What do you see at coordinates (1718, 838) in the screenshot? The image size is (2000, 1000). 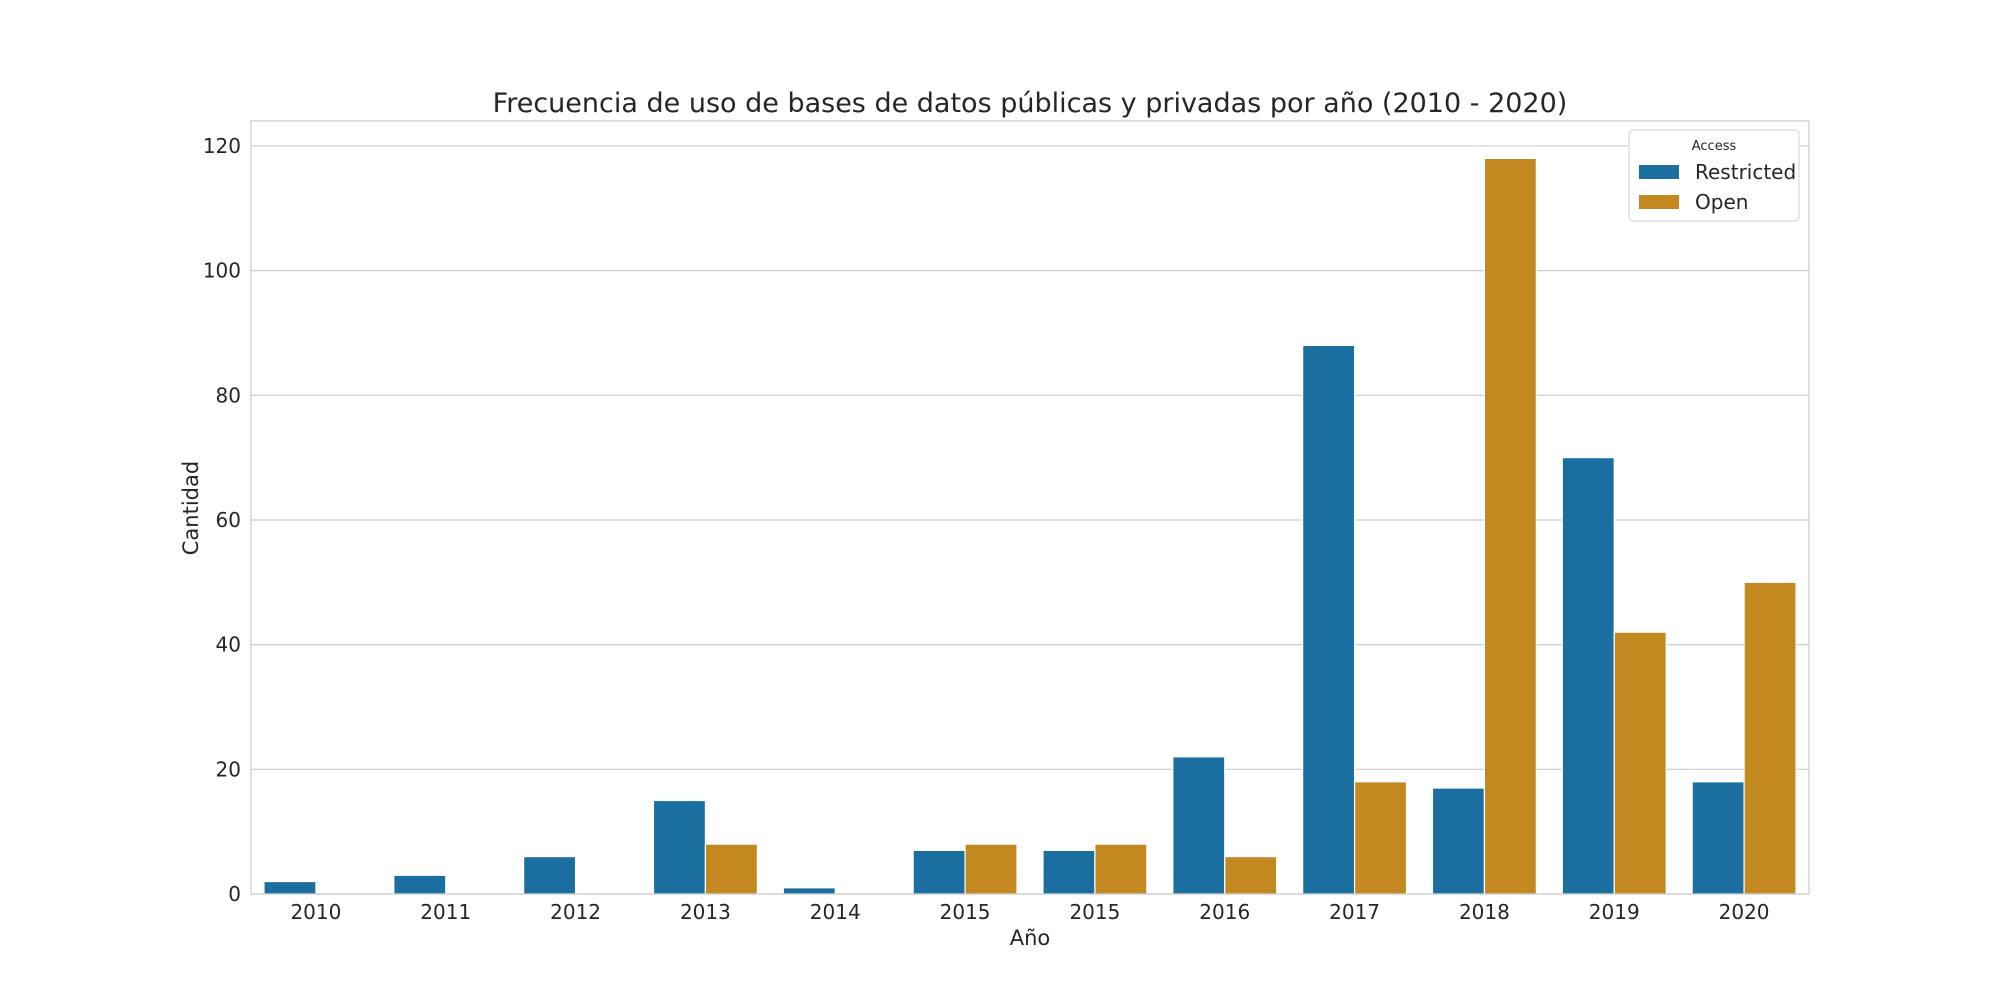 I see `bar-restricted-2020` at bounding box center [1718, 838].